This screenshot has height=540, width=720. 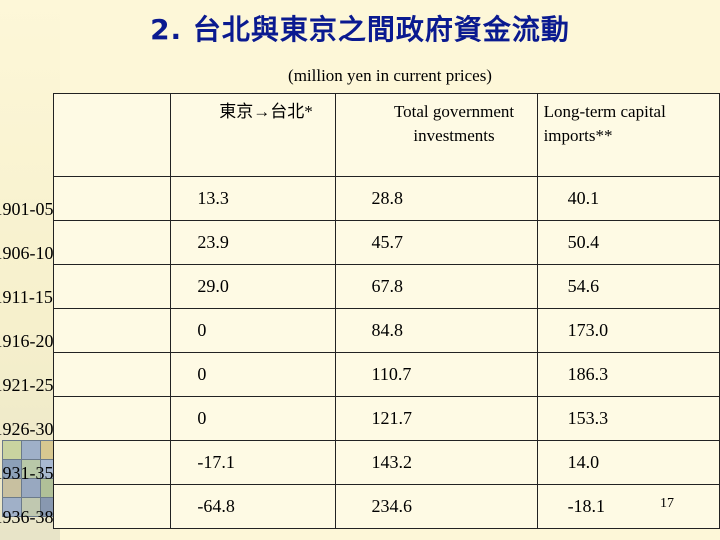 I want to click on cell-period: 1931-35, so click(x=86, y=462).